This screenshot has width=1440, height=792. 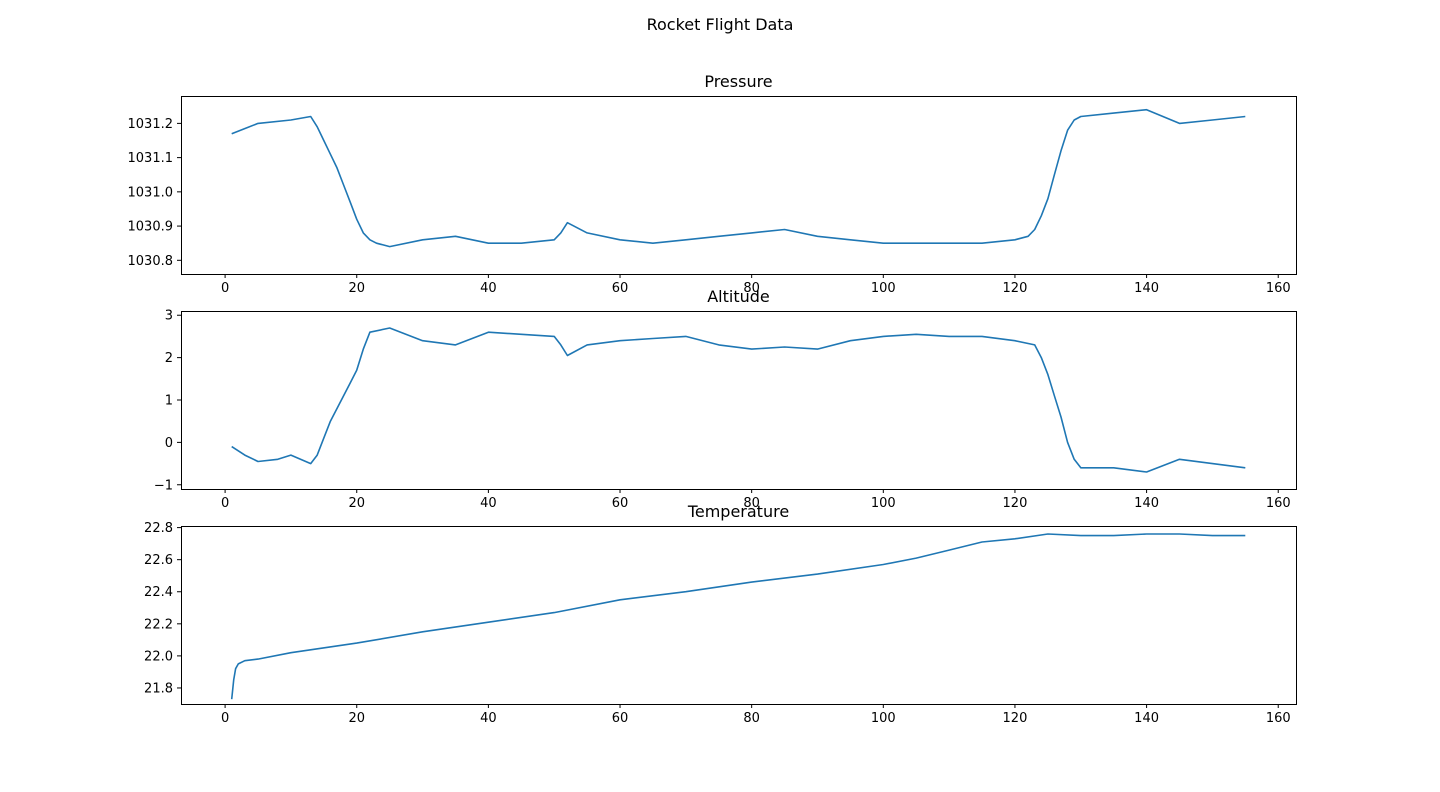 What do you see at coordinates (488, 288) in the screenshot?
I see `pressure-x-tick-label: 40` at bounding box center [488, 288].